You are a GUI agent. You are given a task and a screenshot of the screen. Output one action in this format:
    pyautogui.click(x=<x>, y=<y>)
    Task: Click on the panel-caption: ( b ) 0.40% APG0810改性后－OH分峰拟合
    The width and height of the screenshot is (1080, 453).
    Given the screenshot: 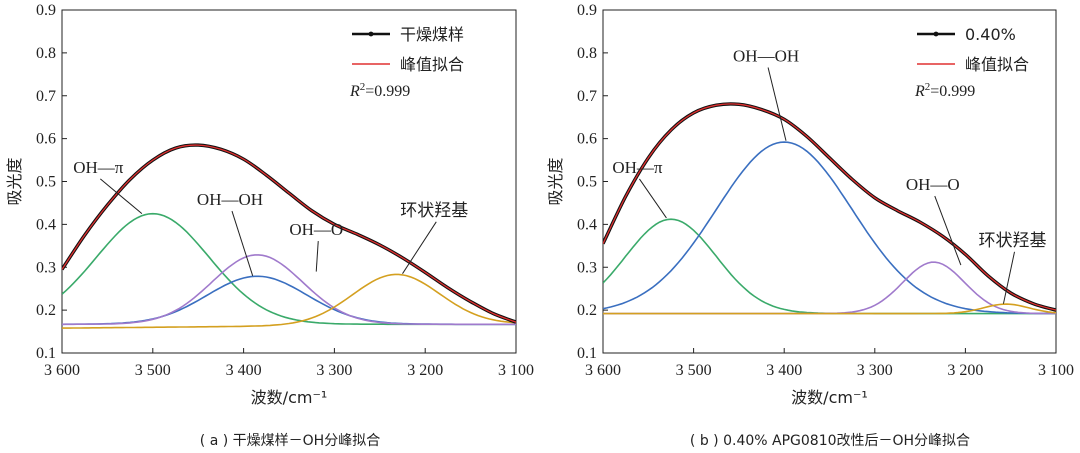 What is the action you would take?
    pyautogui.click(x=830, y=441)
    